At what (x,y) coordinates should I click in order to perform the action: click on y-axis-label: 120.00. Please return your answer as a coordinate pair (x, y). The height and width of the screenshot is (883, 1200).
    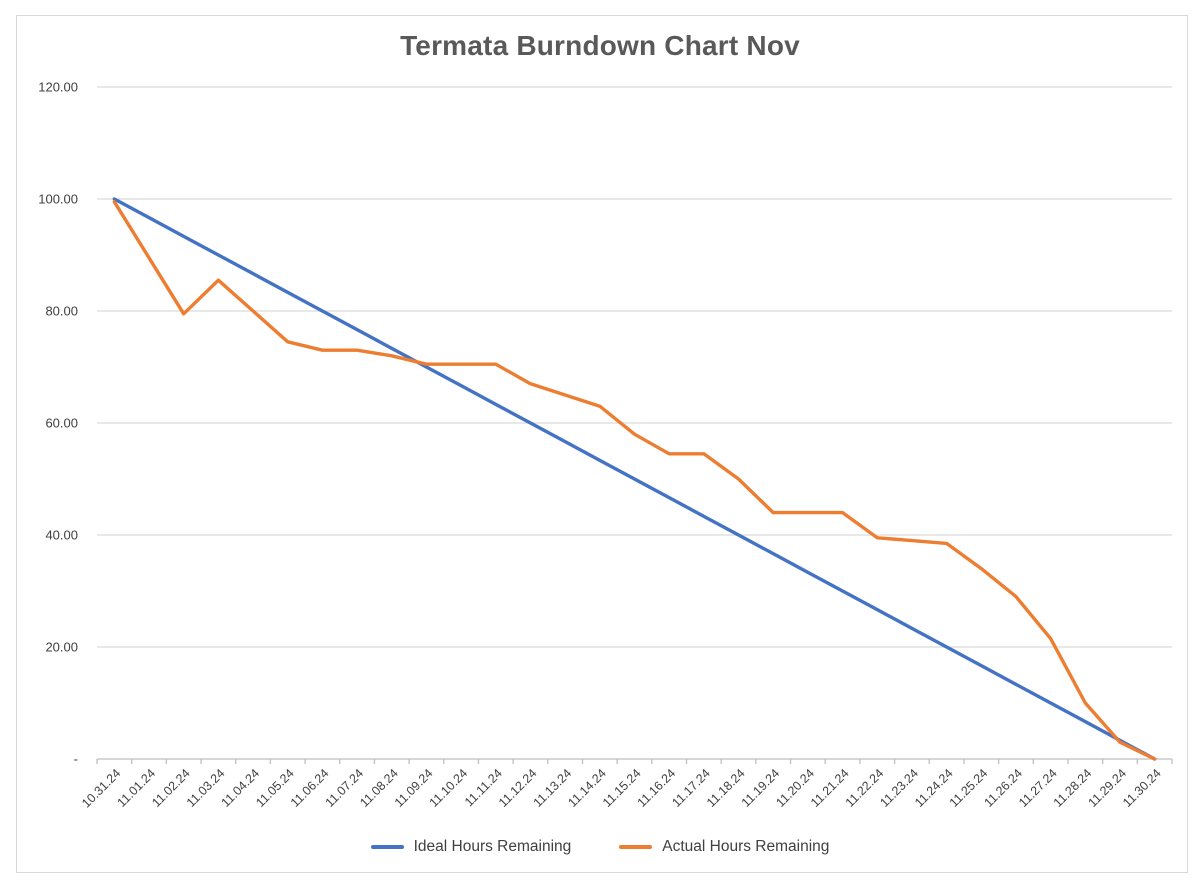
    Looking at the image, I should click on (58, 87).